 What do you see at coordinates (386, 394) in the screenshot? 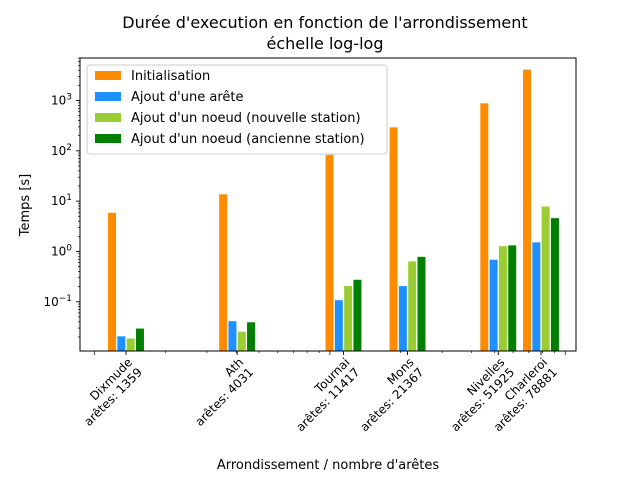
I see `x-tick-label-mons: Monsarêtes: 21367` at bounding box center [386, 394].